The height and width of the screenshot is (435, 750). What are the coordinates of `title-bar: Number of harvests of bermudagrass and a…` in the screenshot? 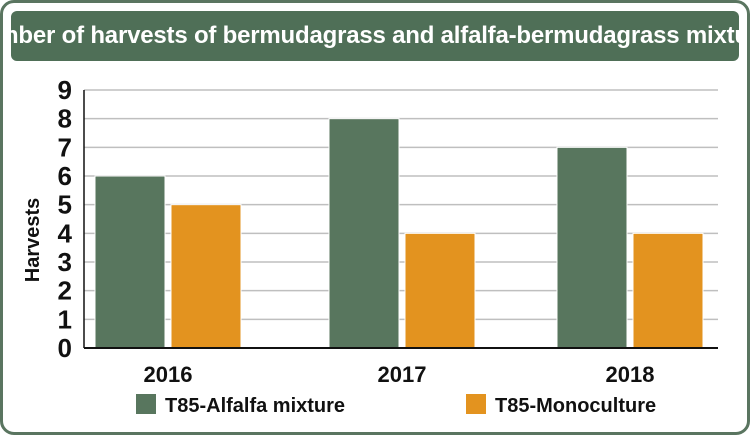 It's located at (375, 36).